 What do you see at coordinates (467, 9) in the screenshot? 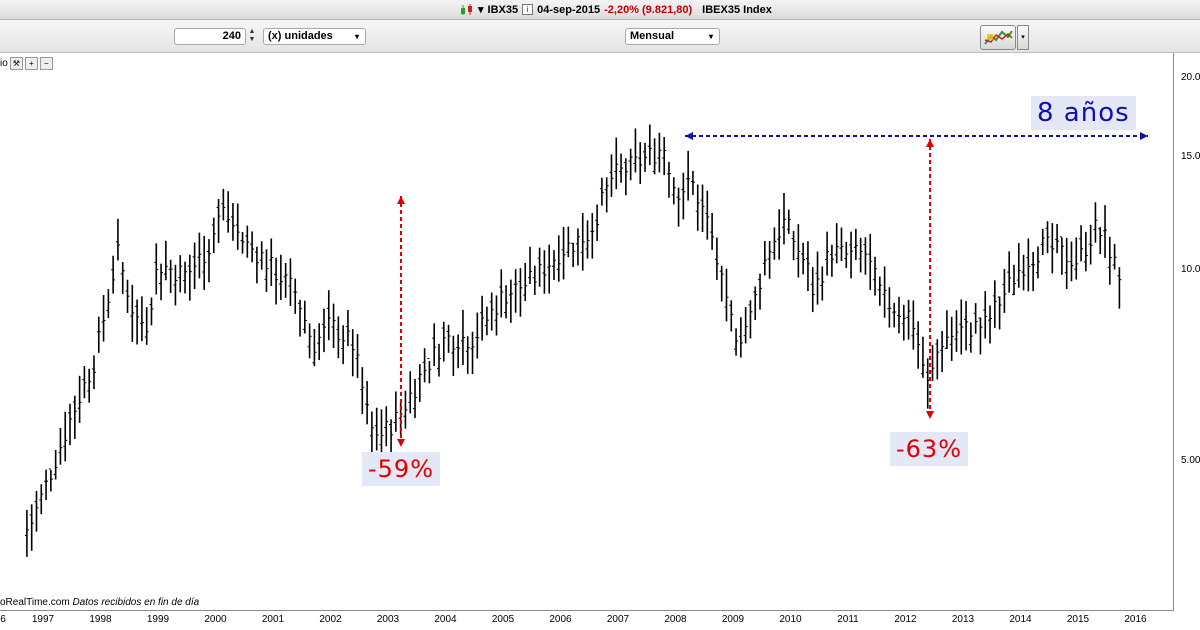
I see `candlestick-icon` at bounding box center [467, 9].